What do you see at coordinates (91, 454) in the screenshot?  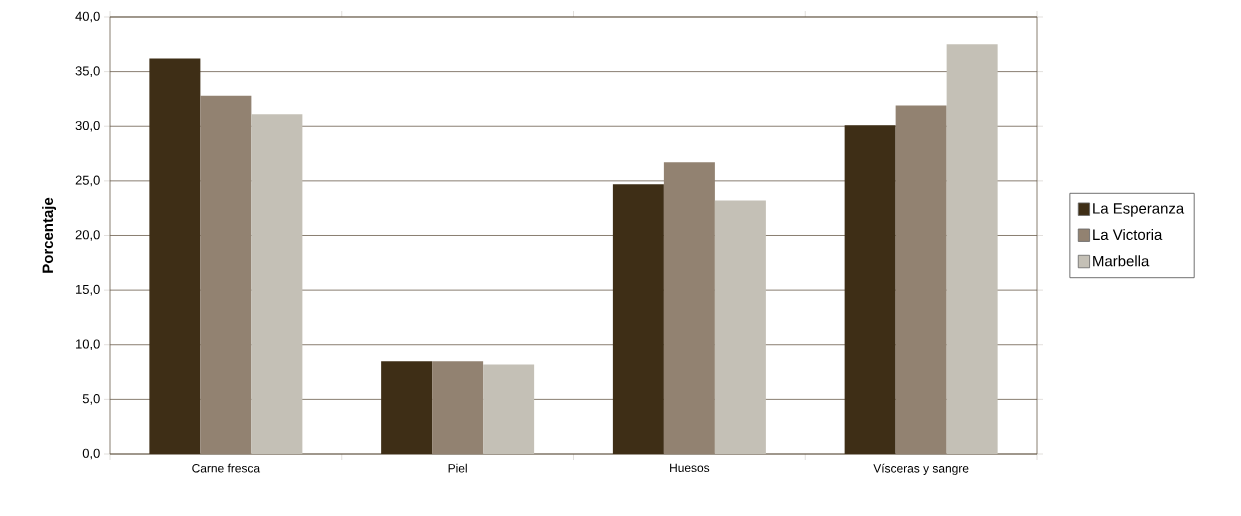 I see `y-tick-label: 0,0` at bounding box center [91, 454].